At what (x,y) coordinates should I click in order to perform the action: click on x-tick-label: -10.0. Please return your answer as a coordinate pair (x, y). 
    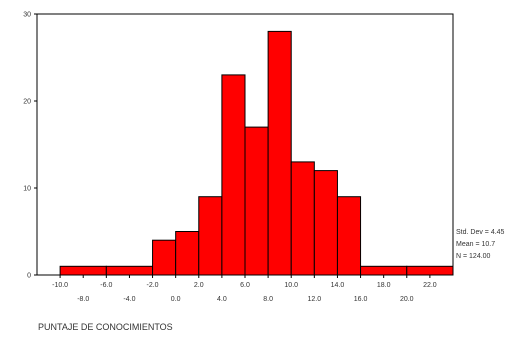
    Looking at the image, I should click on (60, 285).